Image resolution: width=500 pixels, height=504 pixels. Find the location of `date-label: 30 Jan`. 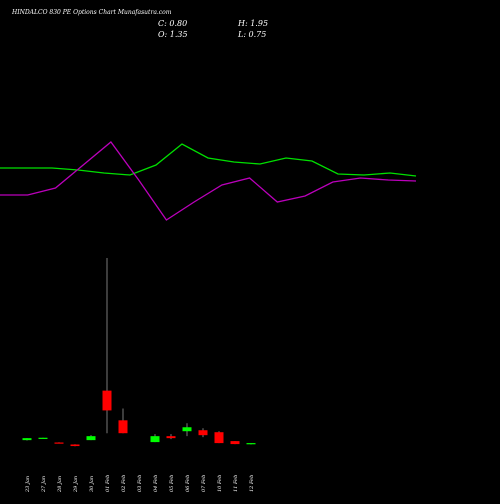

date-label: 30 Jan is located at coordinates (92, 484).